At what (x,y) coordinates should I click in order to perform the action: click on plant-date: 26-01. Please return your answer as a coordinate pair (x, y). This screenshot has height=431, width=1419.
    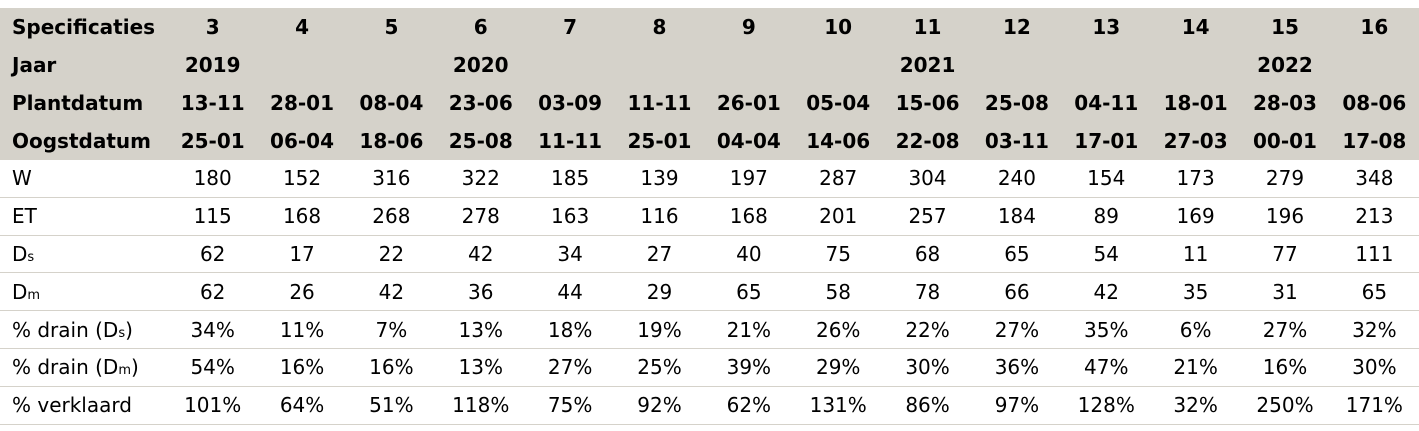
    Looking at the image, I should click on (749, 103).